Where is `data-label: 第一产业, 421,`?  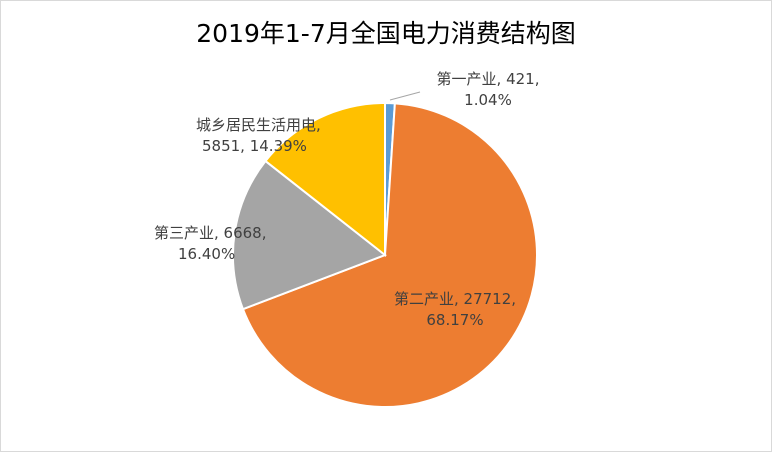 data-label: 第一产业, 421, is located at coordinates (488, 79).